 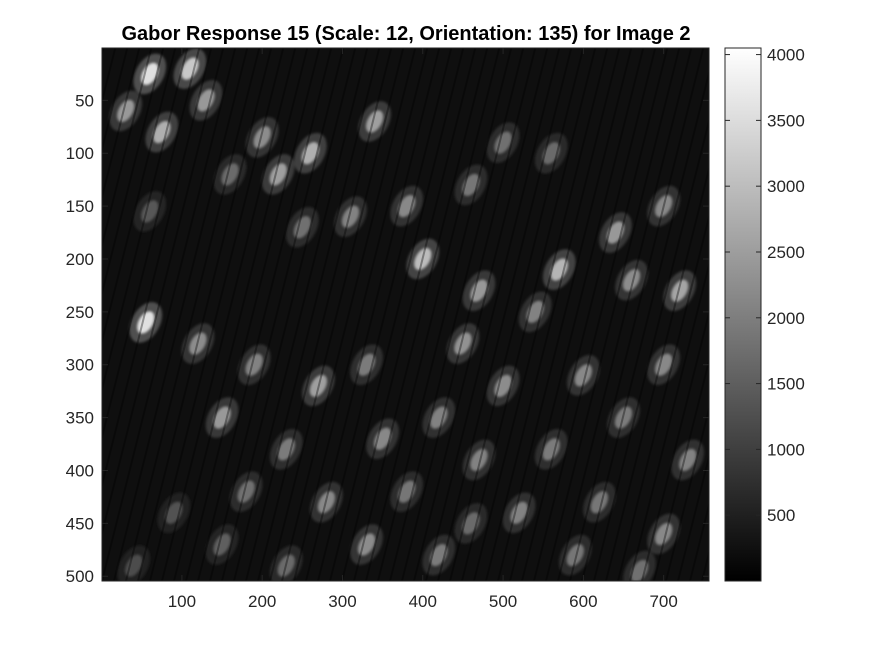 What do you see at coordinates (342, 601) in the screenshot?
I see `x-tick-label: 300` at bounding box center [342, 601].